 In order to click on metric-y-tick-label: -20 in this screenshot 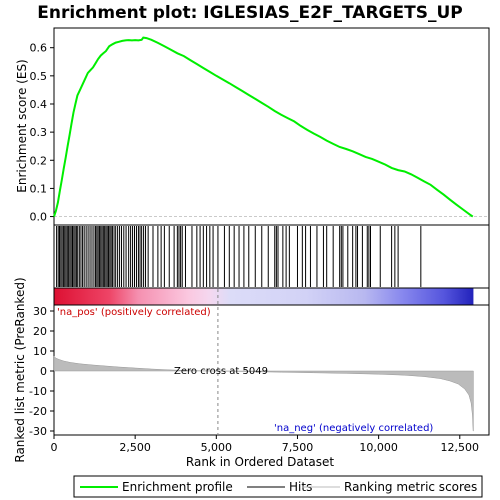, I will do `click(38, 411)`.